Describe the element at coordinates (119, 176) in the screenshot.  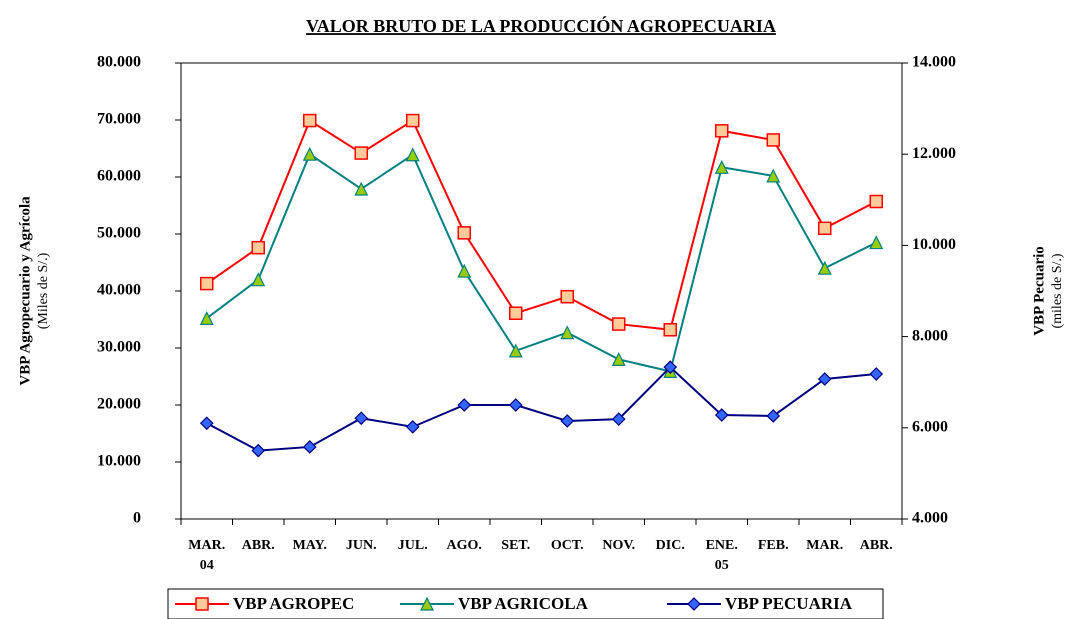
I see `y-tick-label: 60.000` at that location.